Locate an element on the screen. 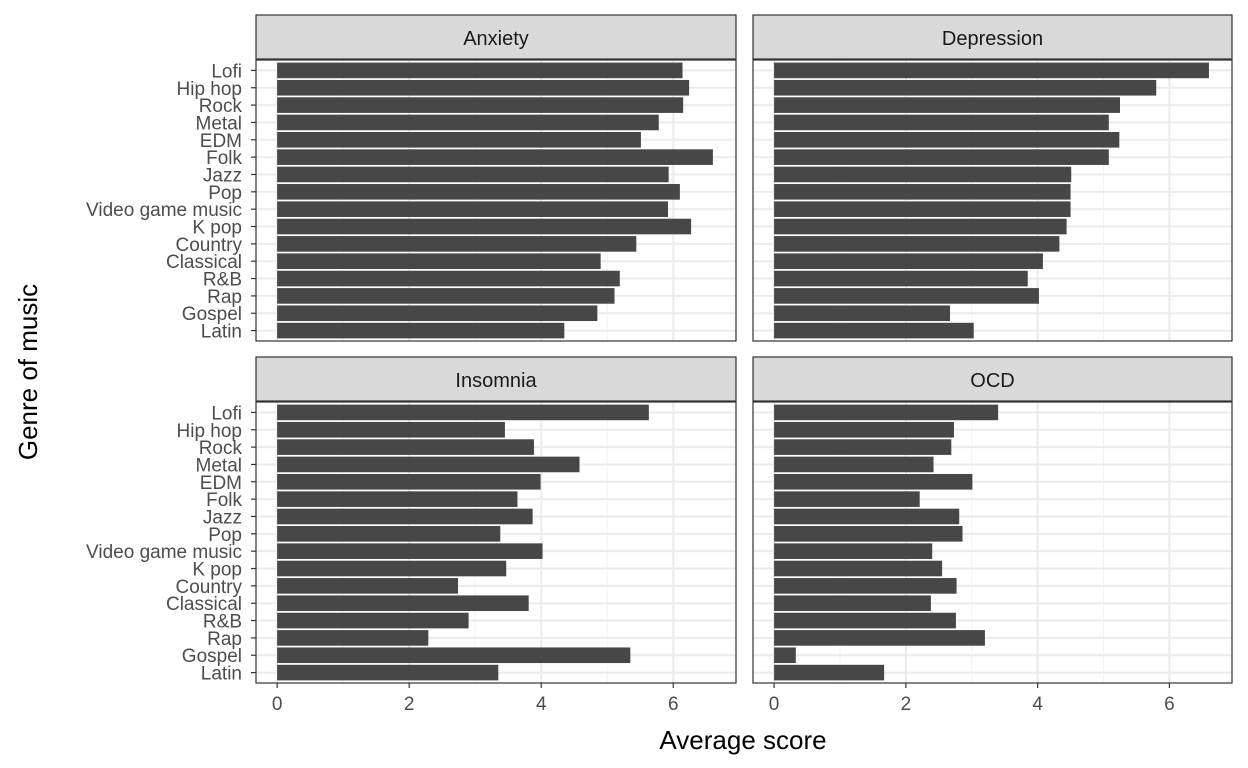  category-label: Country is located at coordinates (208, 245).